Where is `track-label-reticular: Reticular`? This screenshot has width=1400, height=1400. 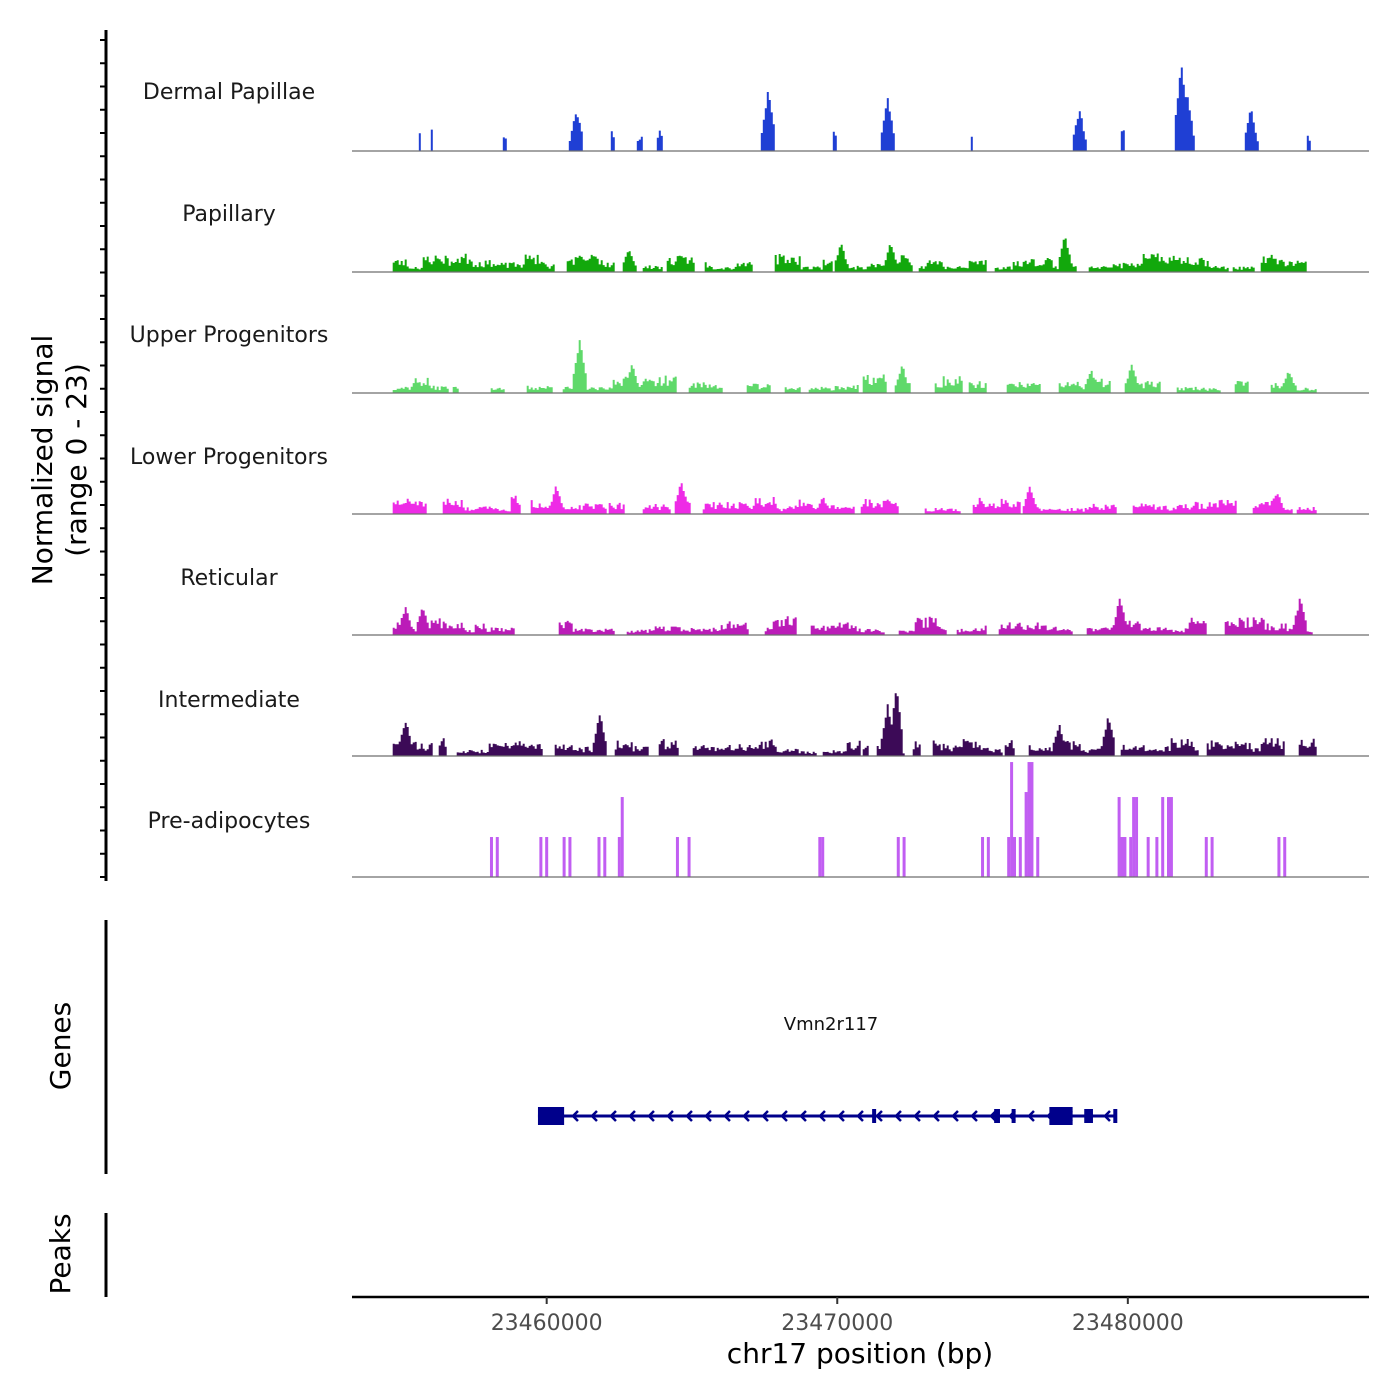
track-label-reticular: Reticular is located at coordinates (229, 578).